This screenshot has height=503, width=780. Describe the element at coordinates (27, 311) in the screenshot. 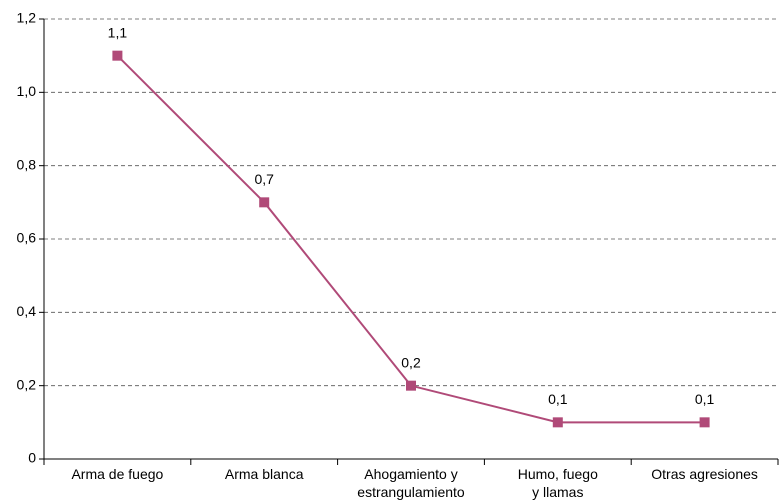

I see `y-tick-label: 0,4` at that location.